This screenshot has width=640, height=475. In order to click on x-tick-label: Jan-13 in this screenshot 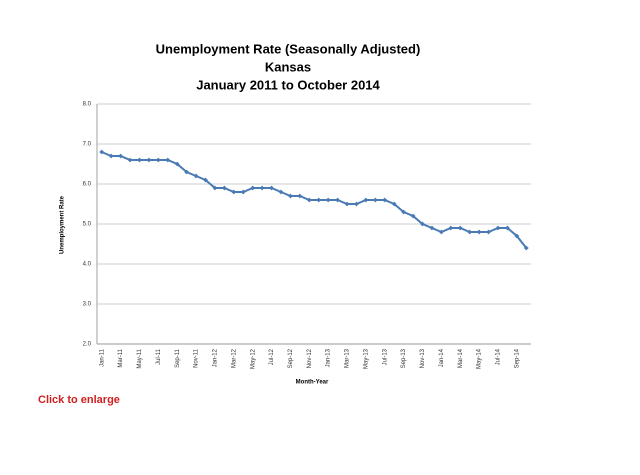, I will do `click(329, 357)`.